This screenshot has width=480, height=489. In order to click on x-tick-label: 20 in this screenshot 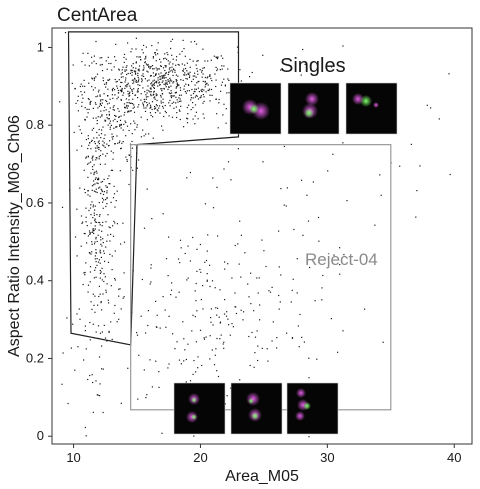, I will do `click(200, 457)`.